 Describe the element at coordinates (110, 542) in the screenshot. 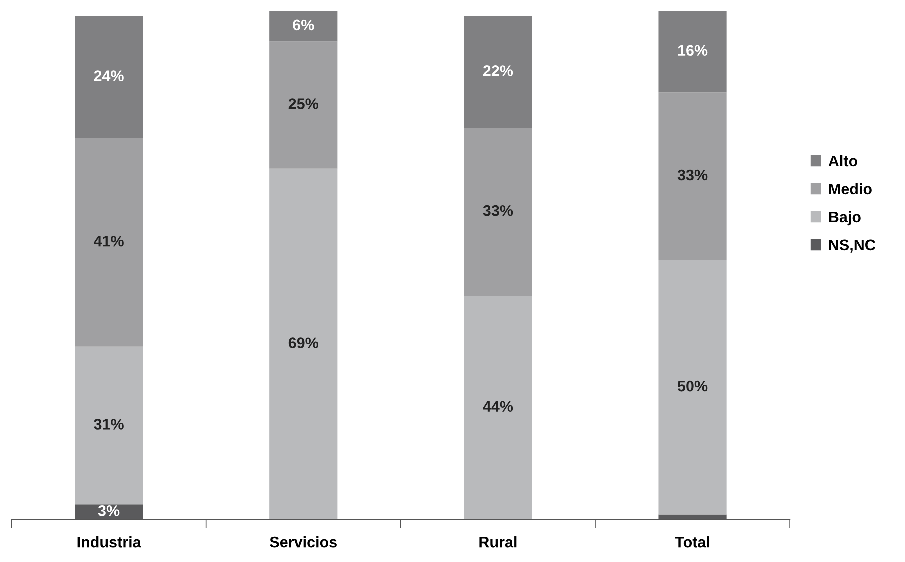

I see `x-tick-label: Industria` at that location.